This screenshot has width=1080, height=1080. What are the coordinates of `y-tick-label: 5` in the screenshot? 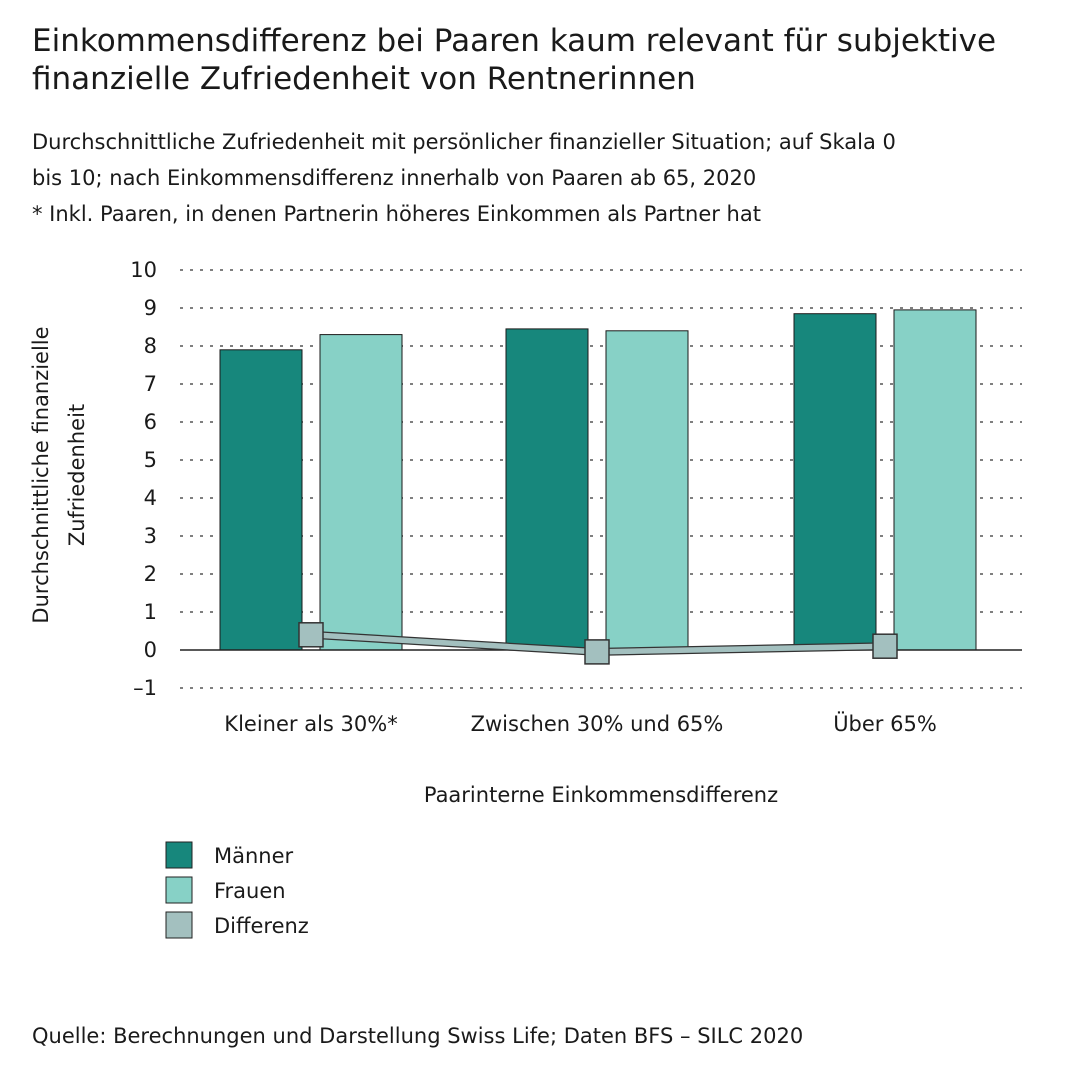 It's located at (150, 460).